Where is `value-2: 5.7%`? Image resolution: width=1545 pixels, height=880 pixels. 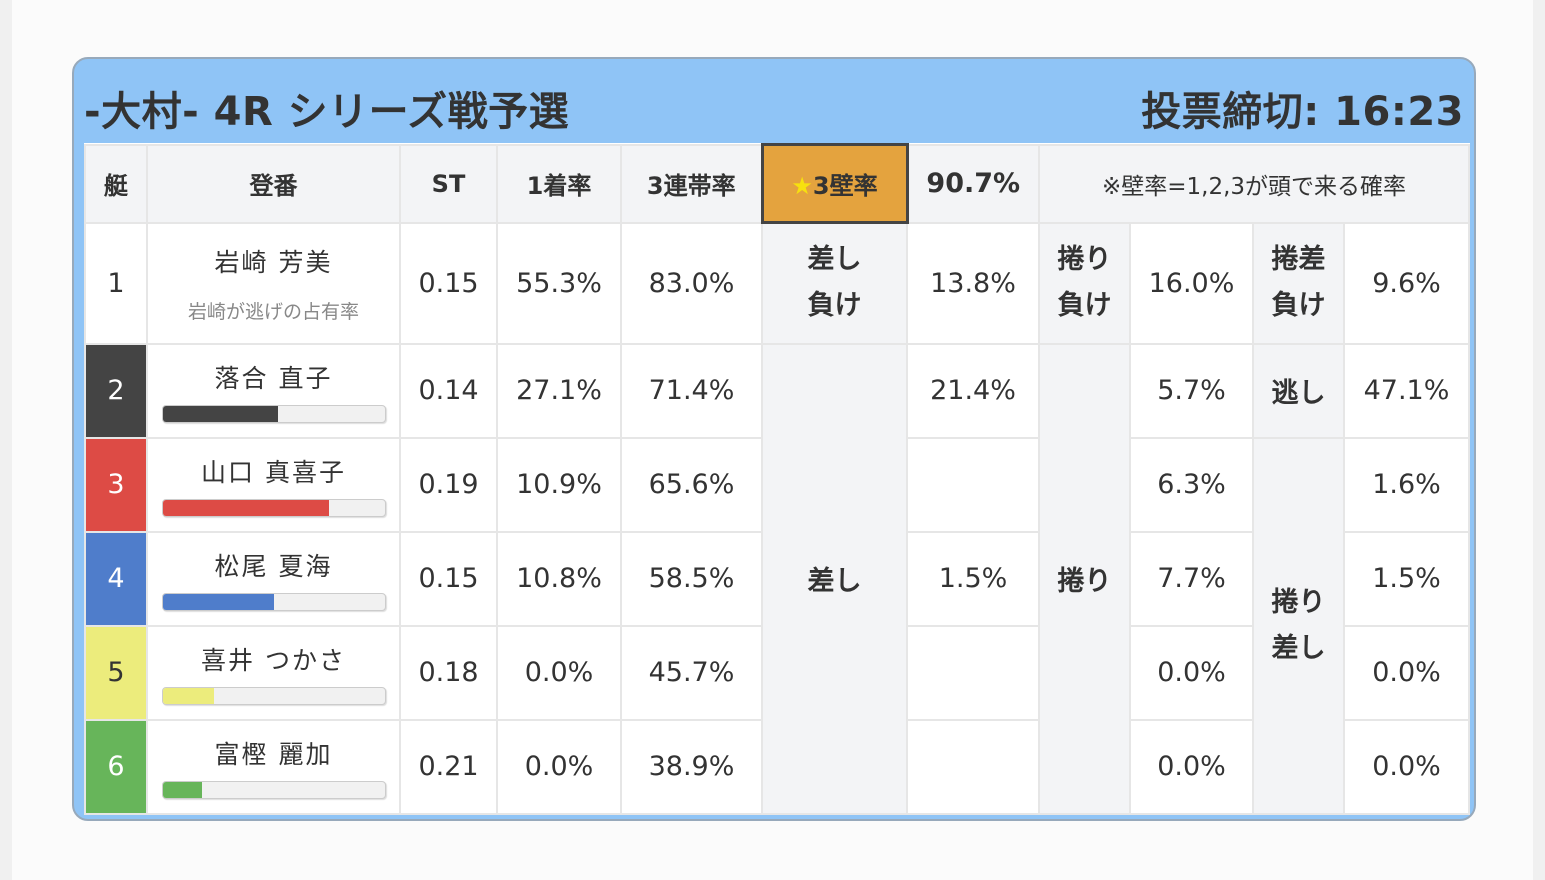 value-2: 5.7% is located at coordinates (1191, 390).